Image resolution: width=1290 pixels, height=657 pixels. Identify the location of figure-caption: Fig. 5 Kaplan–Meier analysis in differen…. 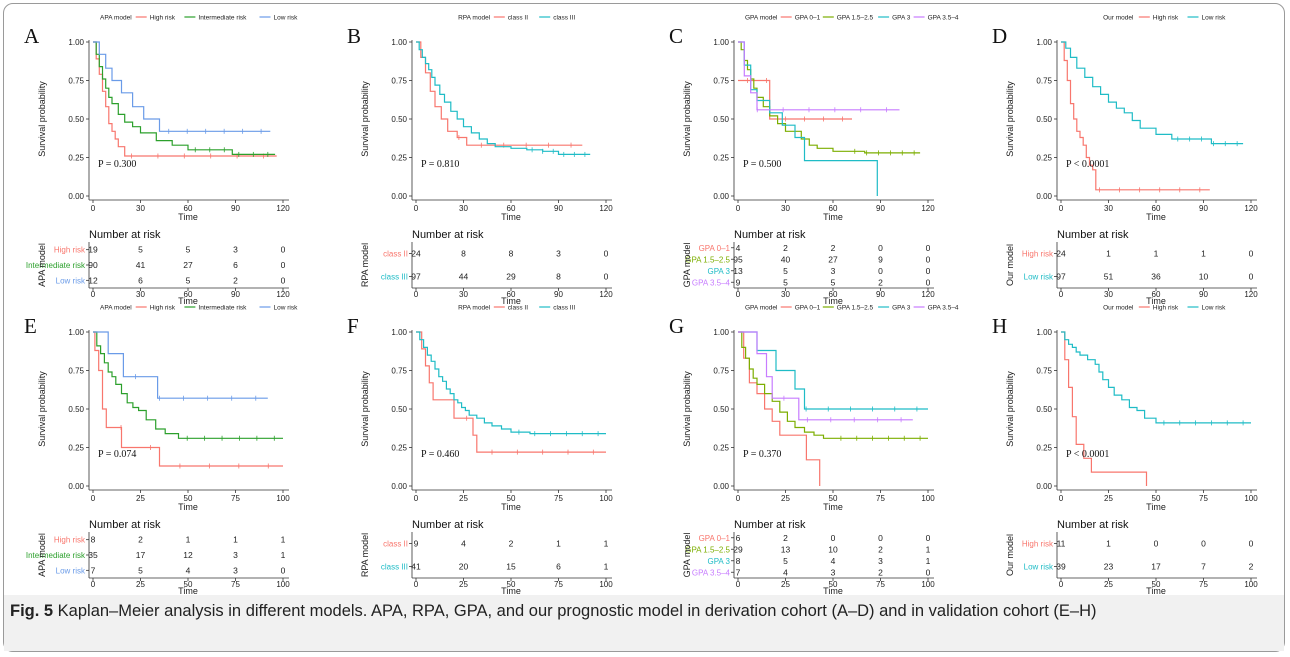
(641, 611).